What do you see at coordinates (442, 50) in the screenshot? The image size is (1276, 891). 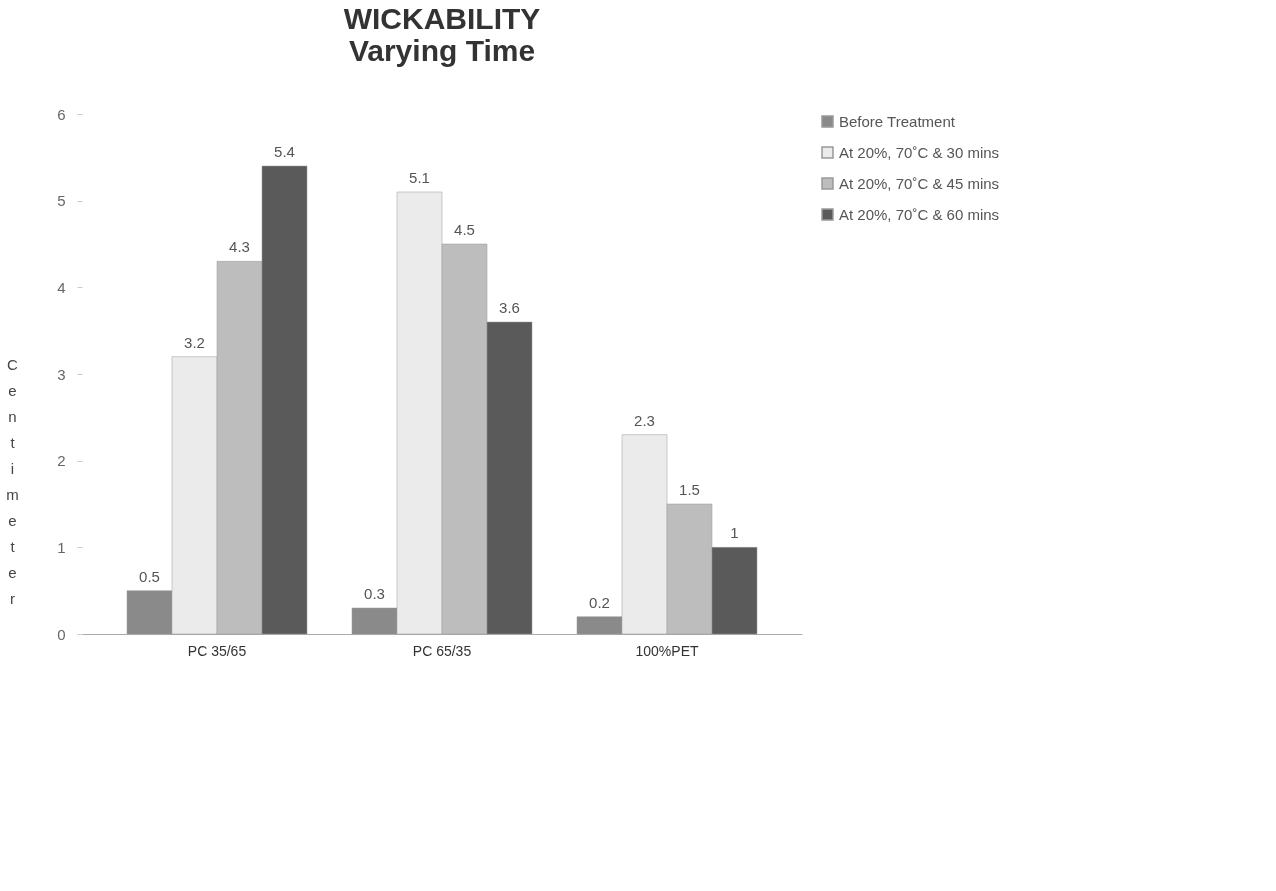 I see `text: Varying Time` at bounding box center [442, 50].